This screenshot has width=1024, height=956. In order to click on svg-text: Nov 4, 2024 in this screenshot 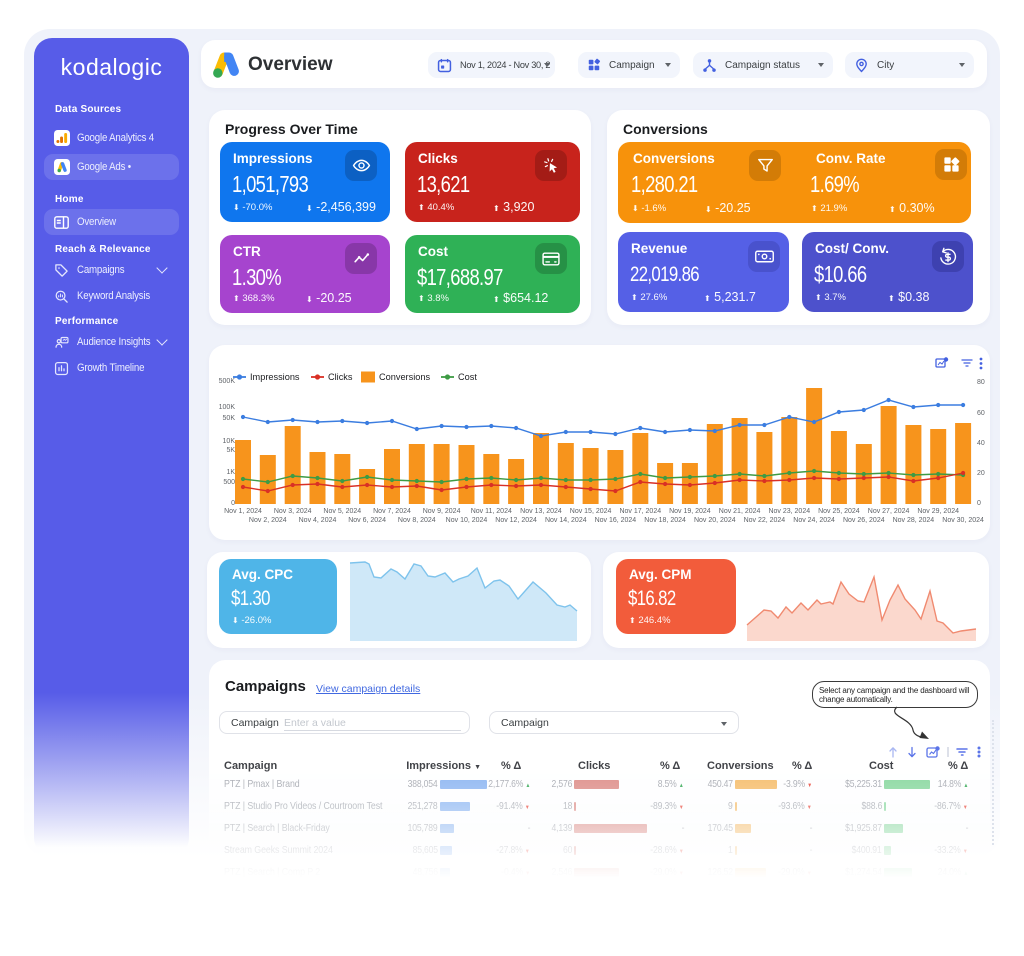, I will do `click(318, 520)`.